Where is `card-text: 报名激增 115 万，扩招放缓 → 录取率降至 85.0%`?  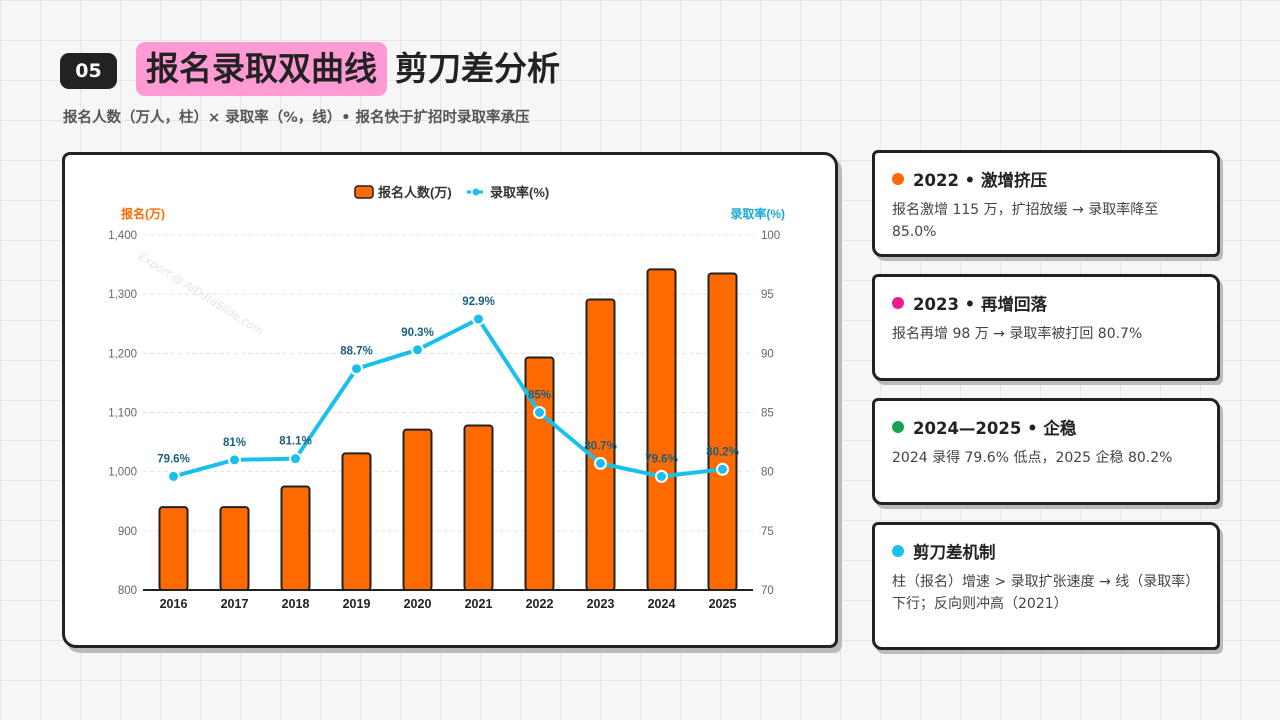 card-text: 报名激增 115 万，扩招放缓 → 录取率降至 85.0% is located at coordinates (1025, 221).